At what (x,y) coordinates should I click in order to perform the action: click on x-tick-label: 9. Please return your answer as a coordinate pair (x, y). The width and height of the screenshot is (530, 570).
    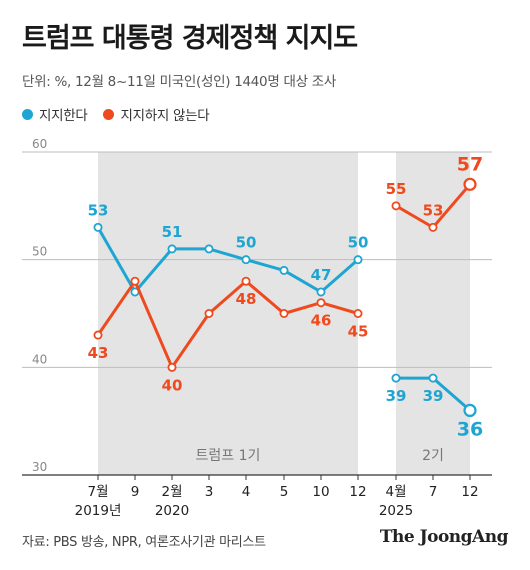
    Looking at the image, I should click on (135, 492).